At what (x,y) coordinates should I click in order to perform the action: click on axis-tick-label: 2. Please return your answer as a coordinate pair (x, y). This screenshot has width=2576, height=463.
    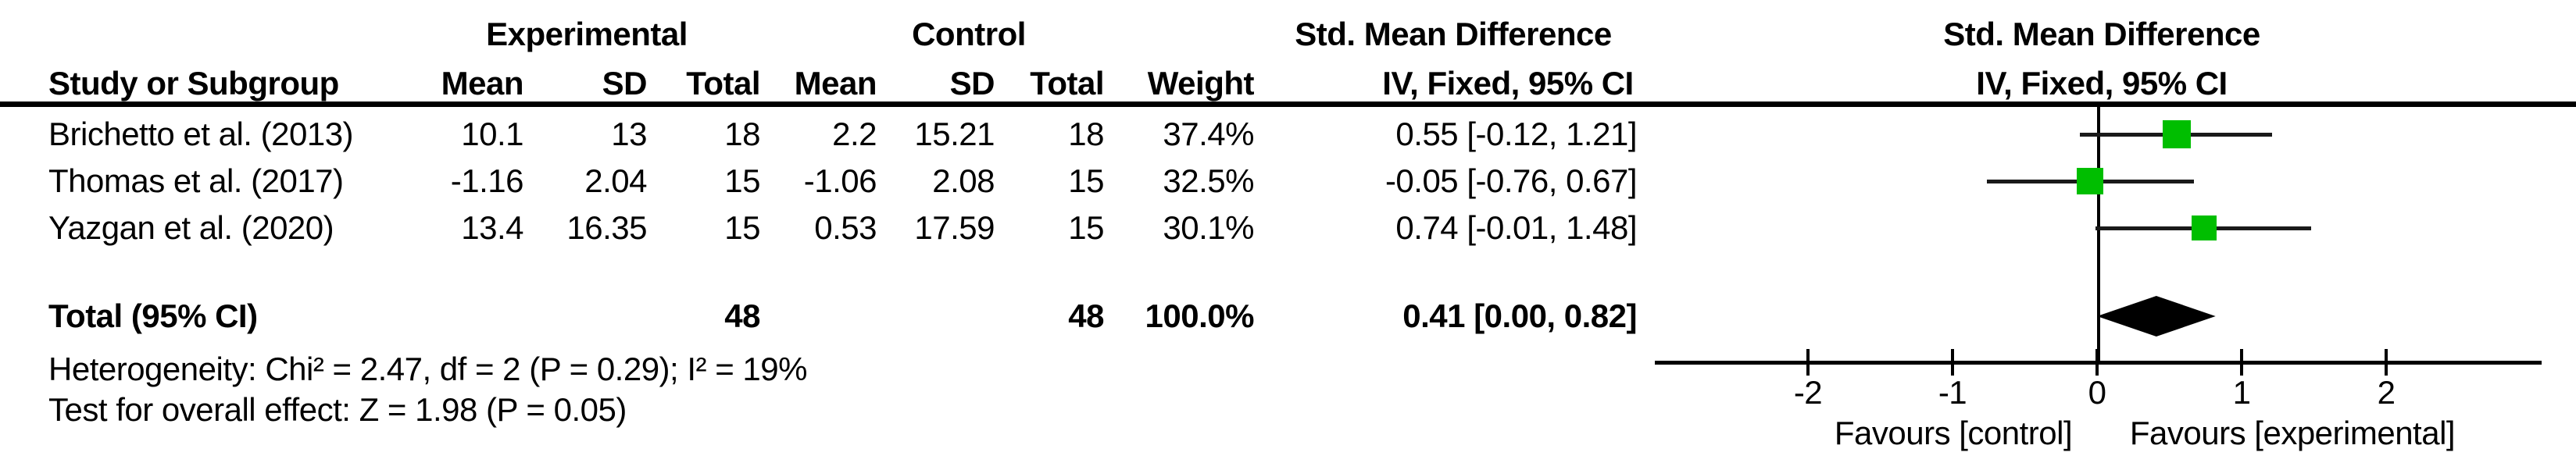
    Looking at the image, I should click on (2386, 392).